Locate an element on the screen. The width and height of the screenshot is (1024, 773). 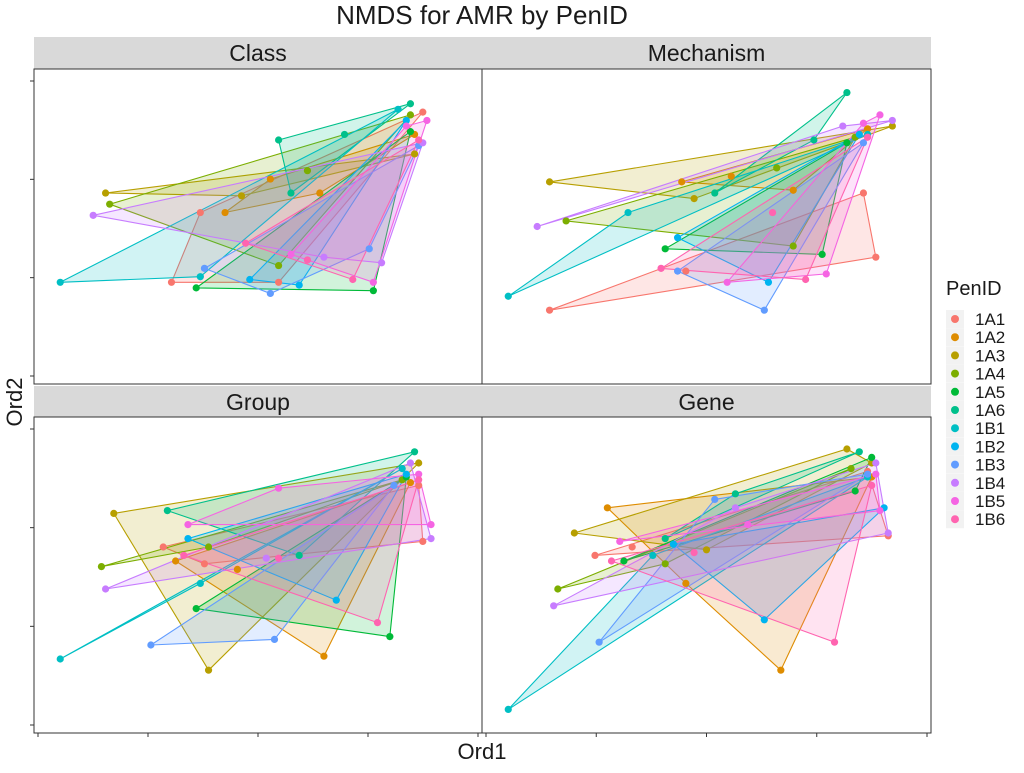
hull-1B1 is located at coordinates (231, 564).